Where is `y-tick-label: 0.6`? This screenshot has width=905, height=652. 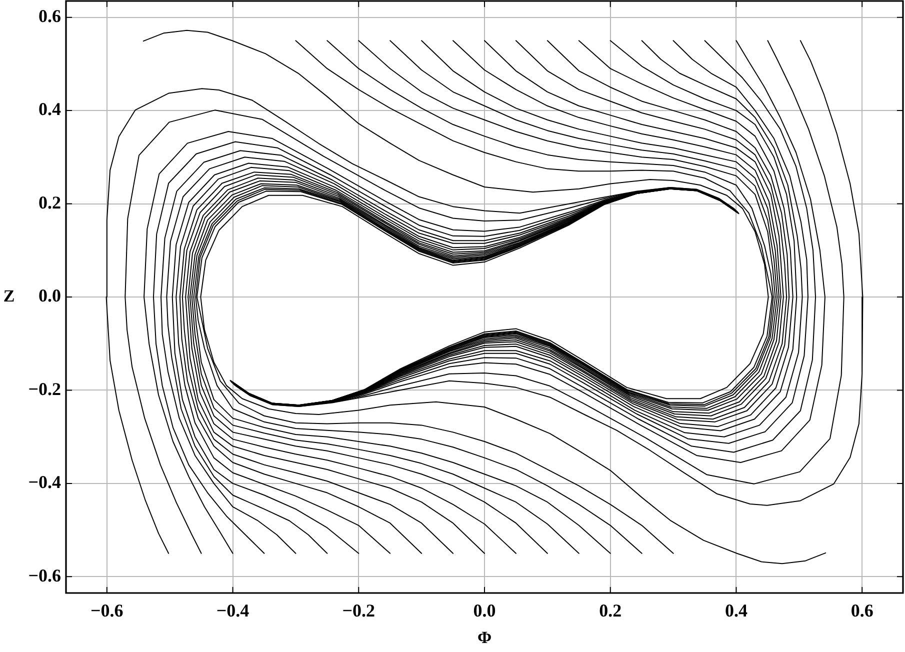
y-tick-label: 0.6 is located at coordinates (49, 16).